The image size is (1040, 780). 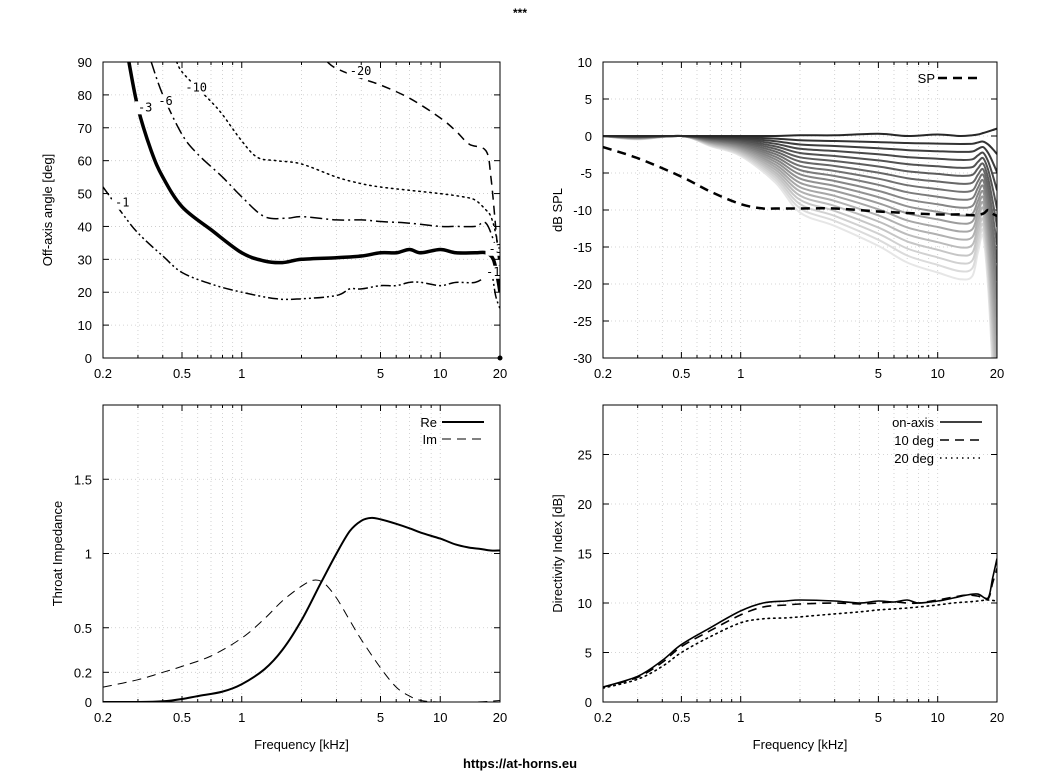 I want to click on y-tick-label: 1.5, so click(x=83, y=479).